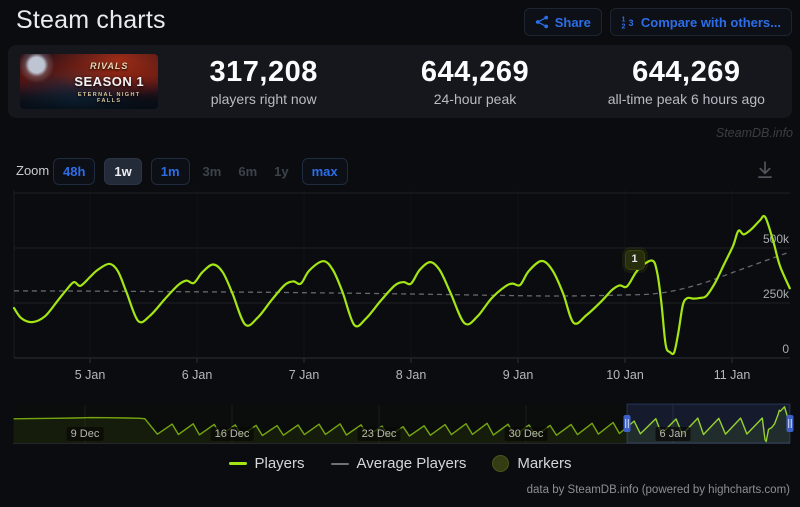  I want to click on x-axis-label: 10 Jan, so click(625, 375).